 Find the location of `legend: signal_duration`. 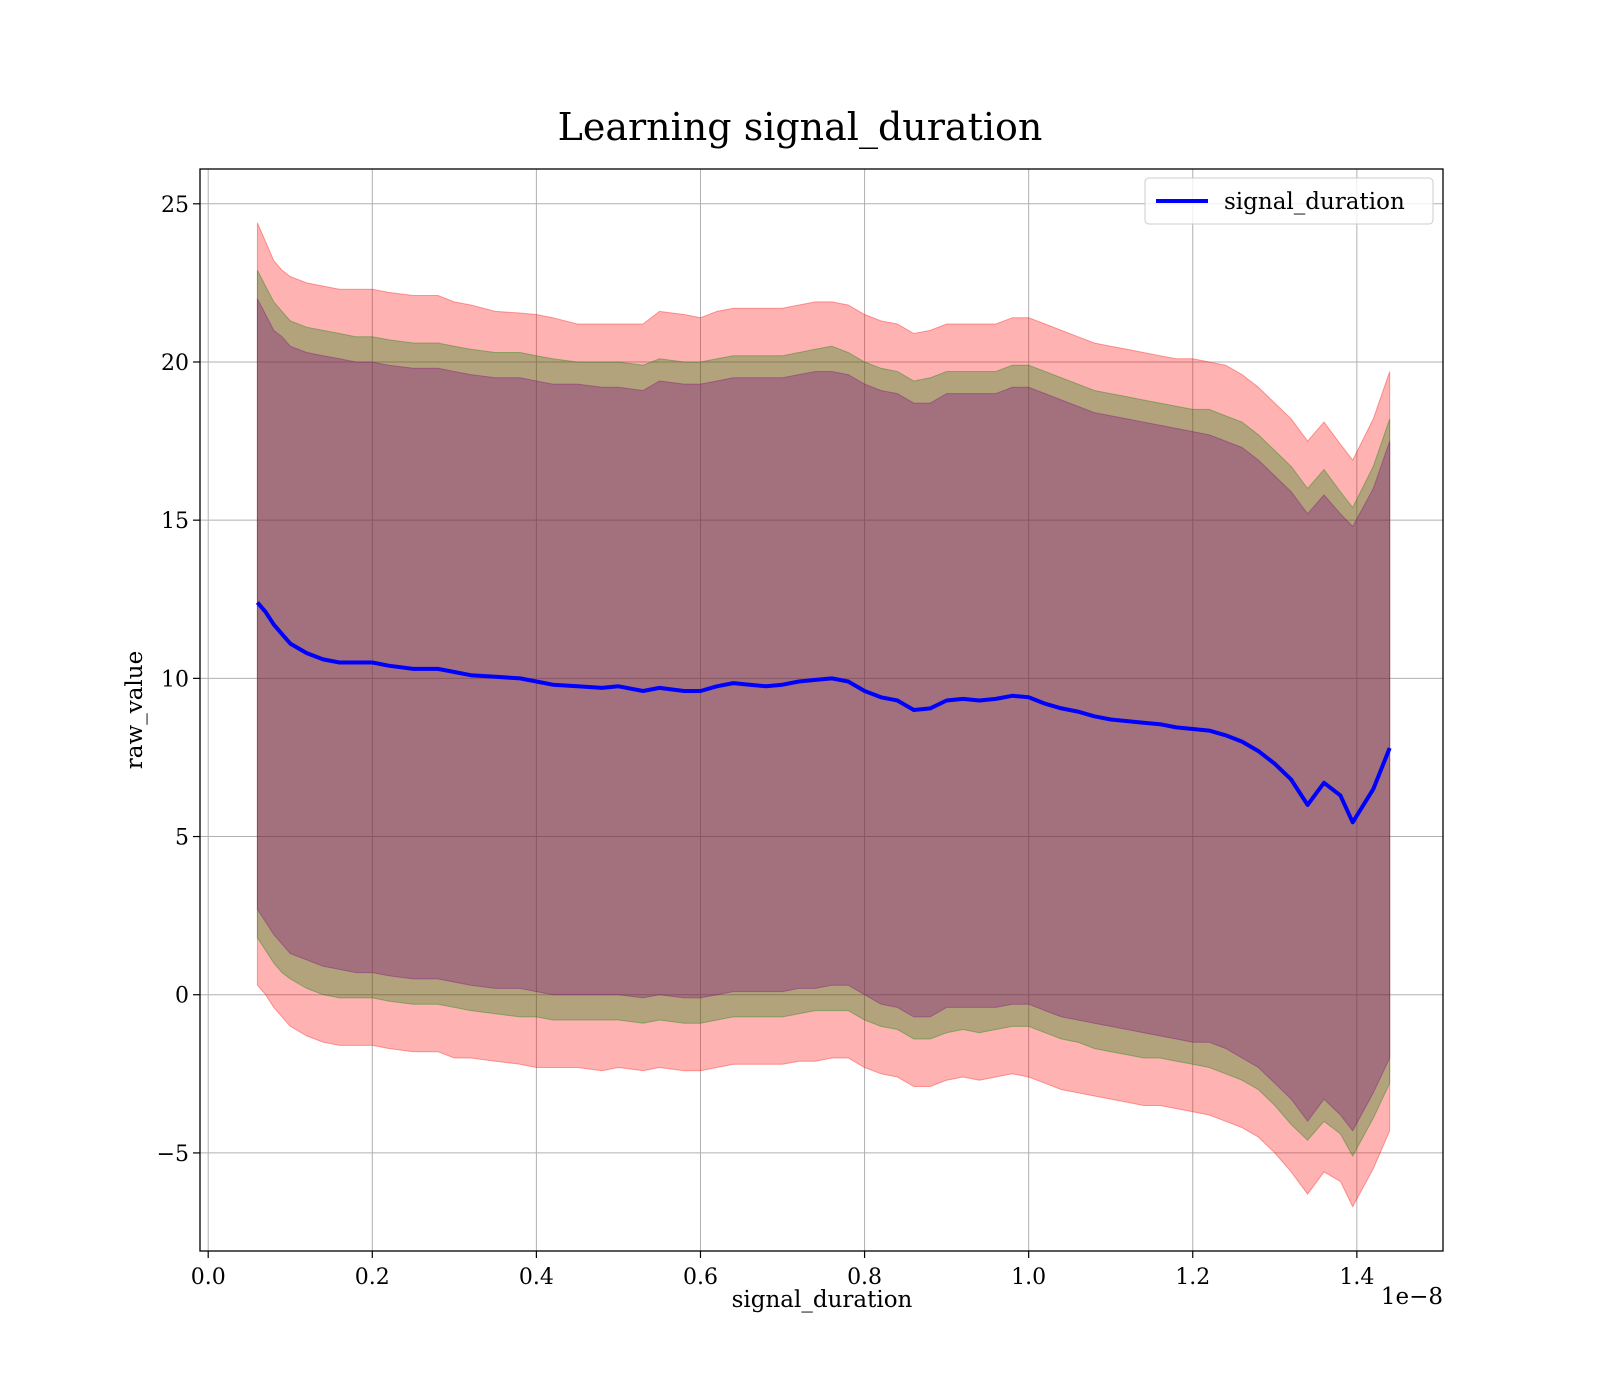

legend: signal_duration is located at coordinates (1289, 201).